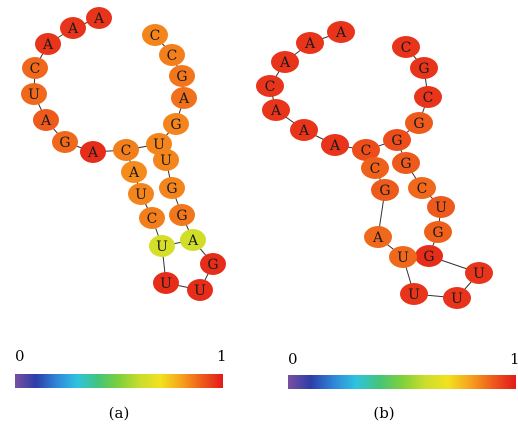  Describe the element at coordinates (402, 382) in the screenshot. I see `color-scale-bar-b` at that location.